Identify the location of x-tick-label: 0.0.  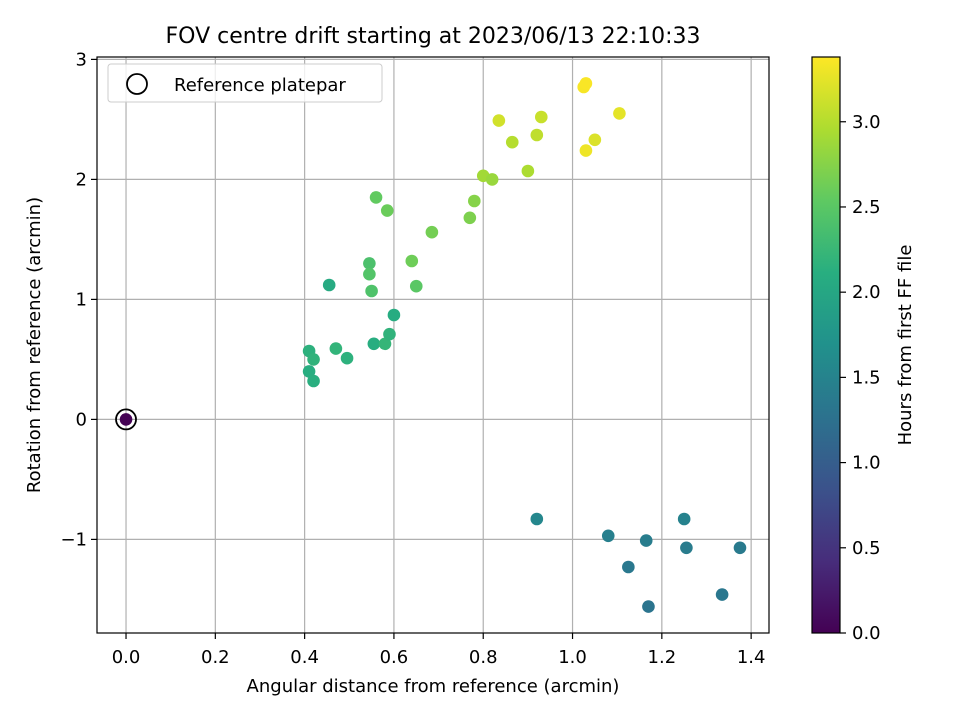
(126, 657).